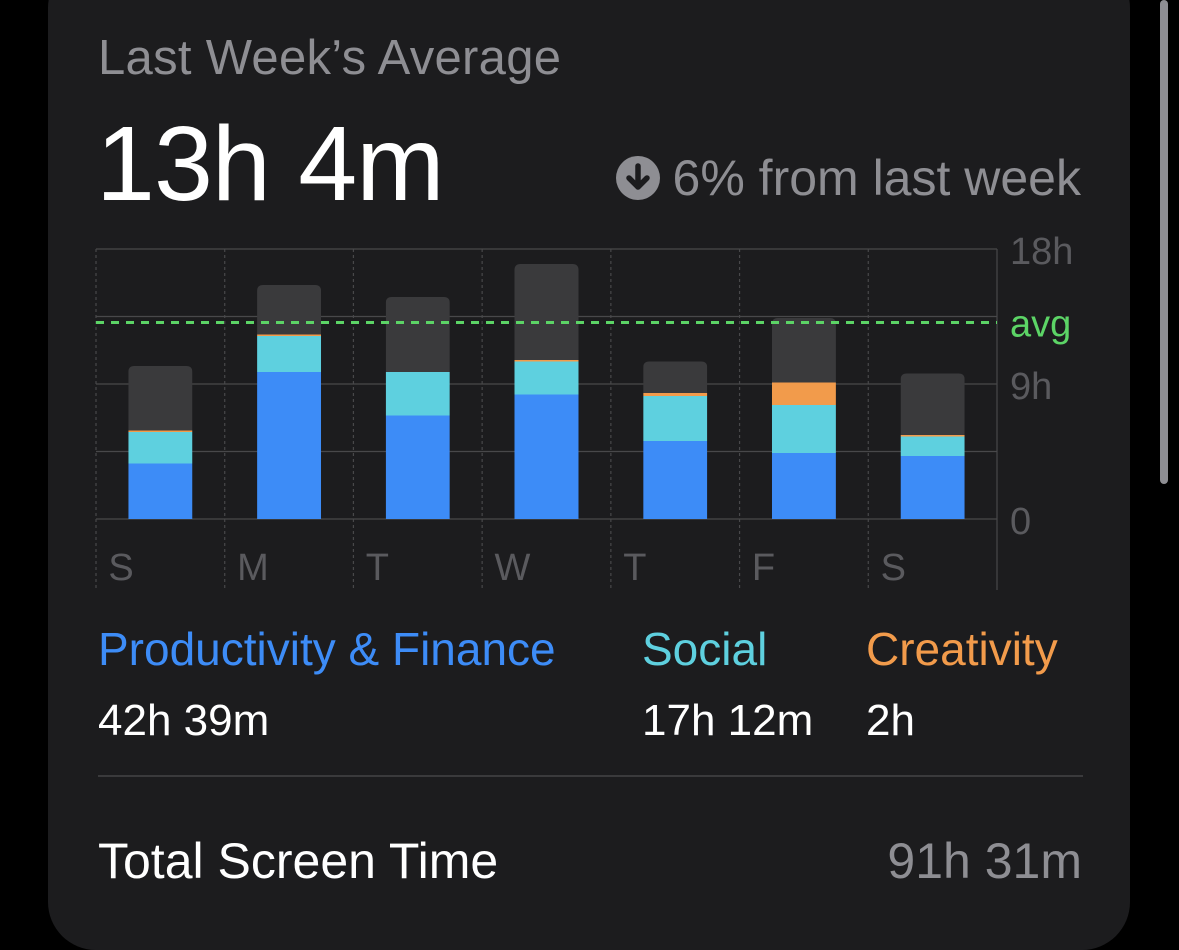  Describe the element at coordinates (890, 720) in the screenshot. I see `legend-value: 2h` at that location.